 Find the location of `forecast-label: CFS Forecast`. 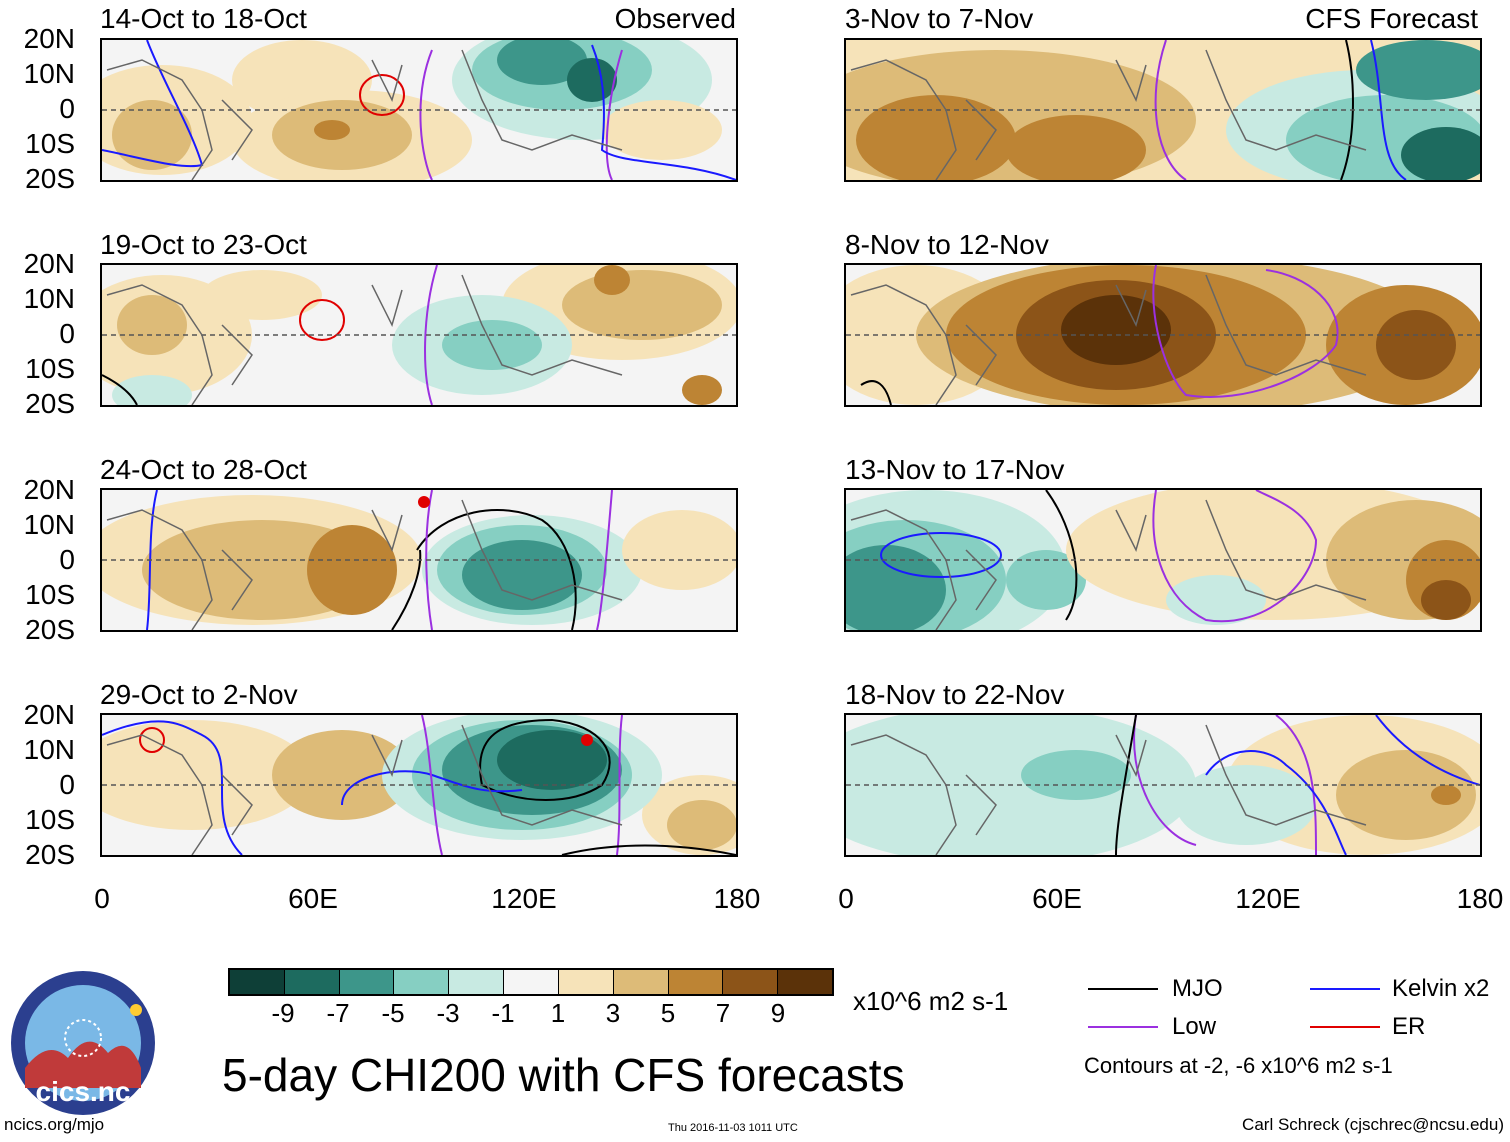

forecast-label: CFS Forecast is located at coordinates (1391, 18).